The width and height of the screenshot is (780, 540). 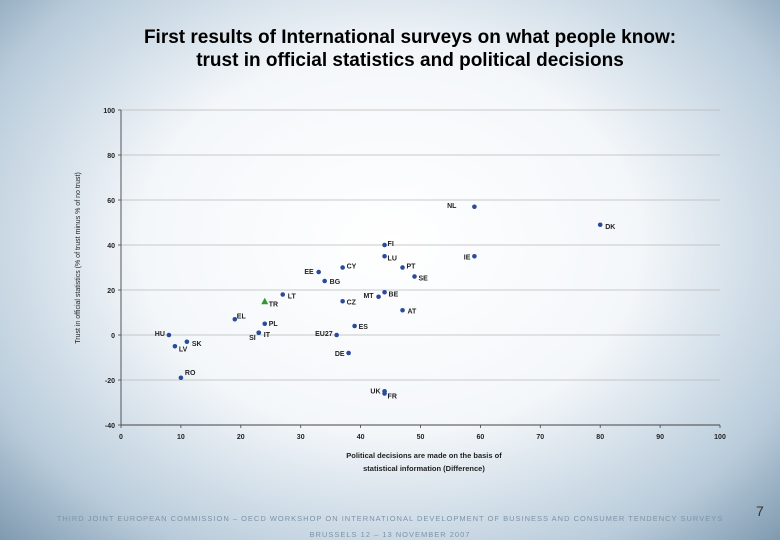 What do you see at coordinates (720, 437) in the screenshot?
I see `x-tick-label: 100` at bounding box center [720, 437].